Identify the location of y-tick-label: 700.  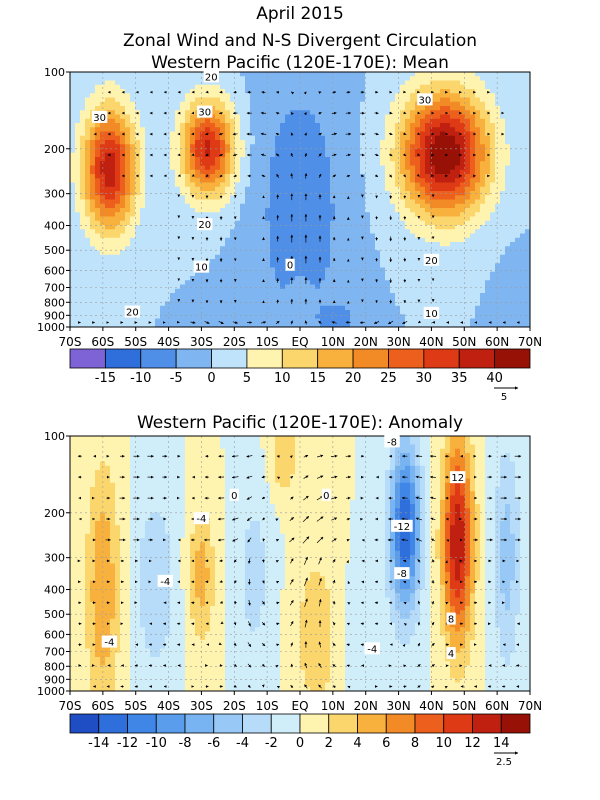
(54, 652).